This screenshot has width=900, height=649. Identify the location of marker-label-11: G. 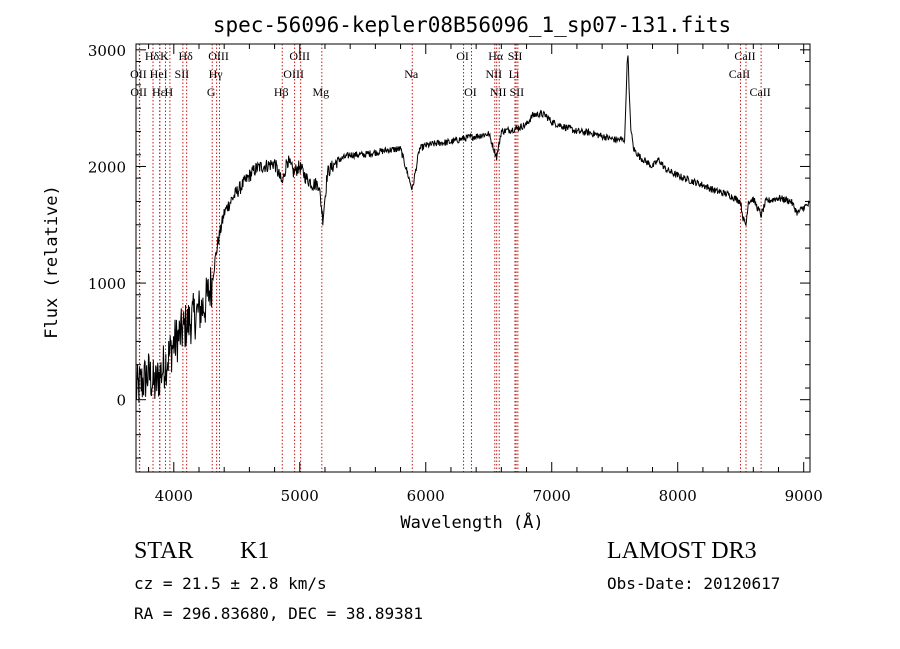
(211, 92).